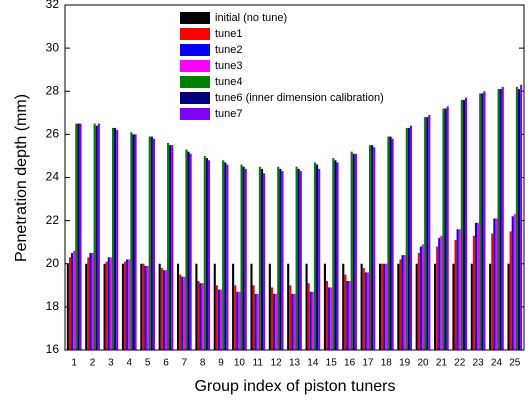 This screenshot has width=530, height=403. What do you see at coordinates (229, 82) in the screenshot?
I see `legend-label: tune4` at bounding box center [229, 82].